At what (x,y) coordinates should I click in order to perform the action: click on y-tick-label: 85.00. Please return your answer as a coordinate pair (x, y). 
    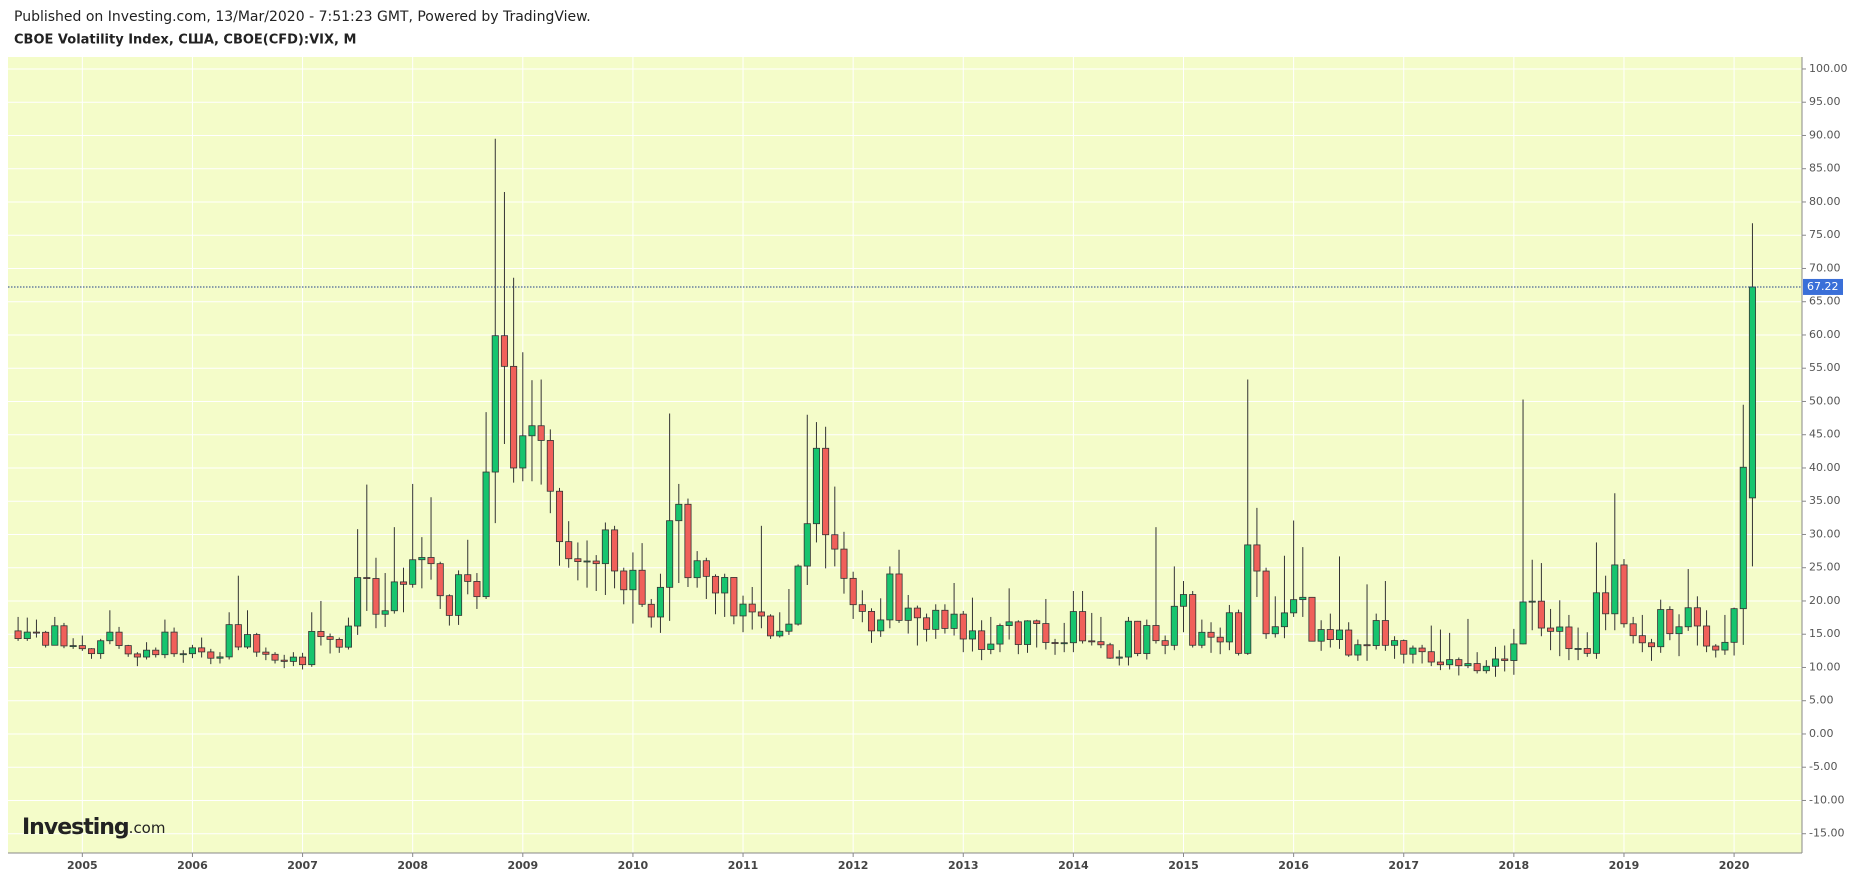
    Looking at the image, I should click on (1825, 168).